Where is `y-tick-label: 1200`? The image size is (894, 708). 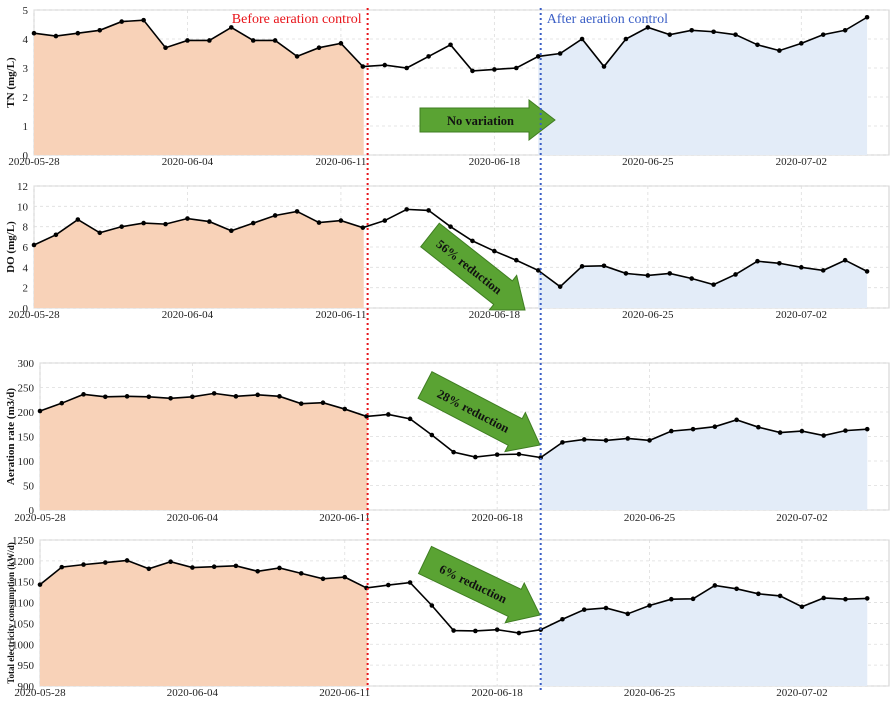 y-tick-label: 1200 is located at coordinates (23, 562).